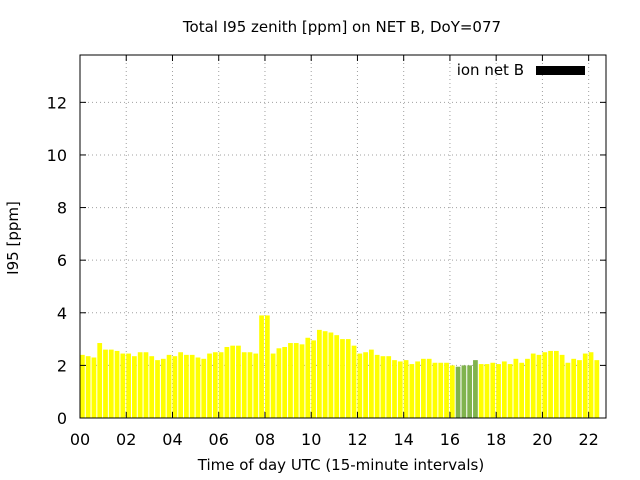  Describe the element at coordinates (126, 439) in the screenshot. I see `x-tick-label: 02` at that location.